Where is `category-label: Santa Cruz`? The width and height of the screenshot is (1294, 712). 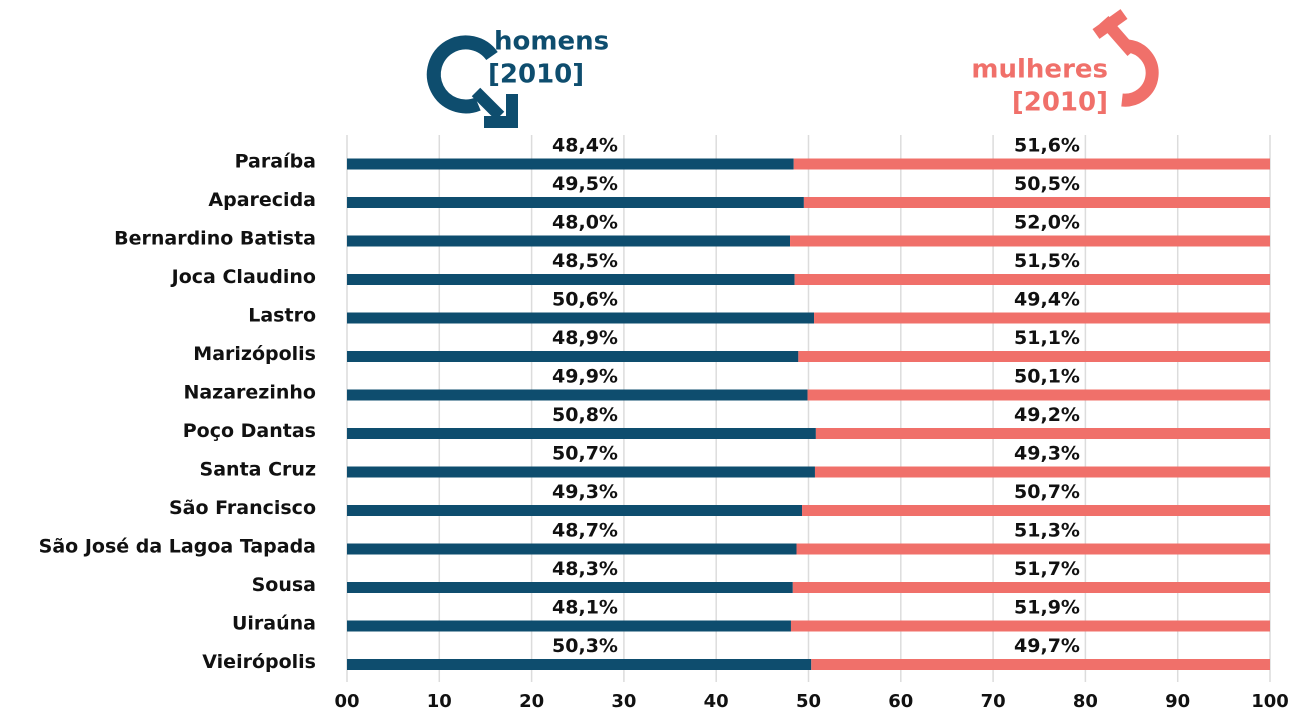 category-label: Santa Cruz is located at coordinates (258, 470).